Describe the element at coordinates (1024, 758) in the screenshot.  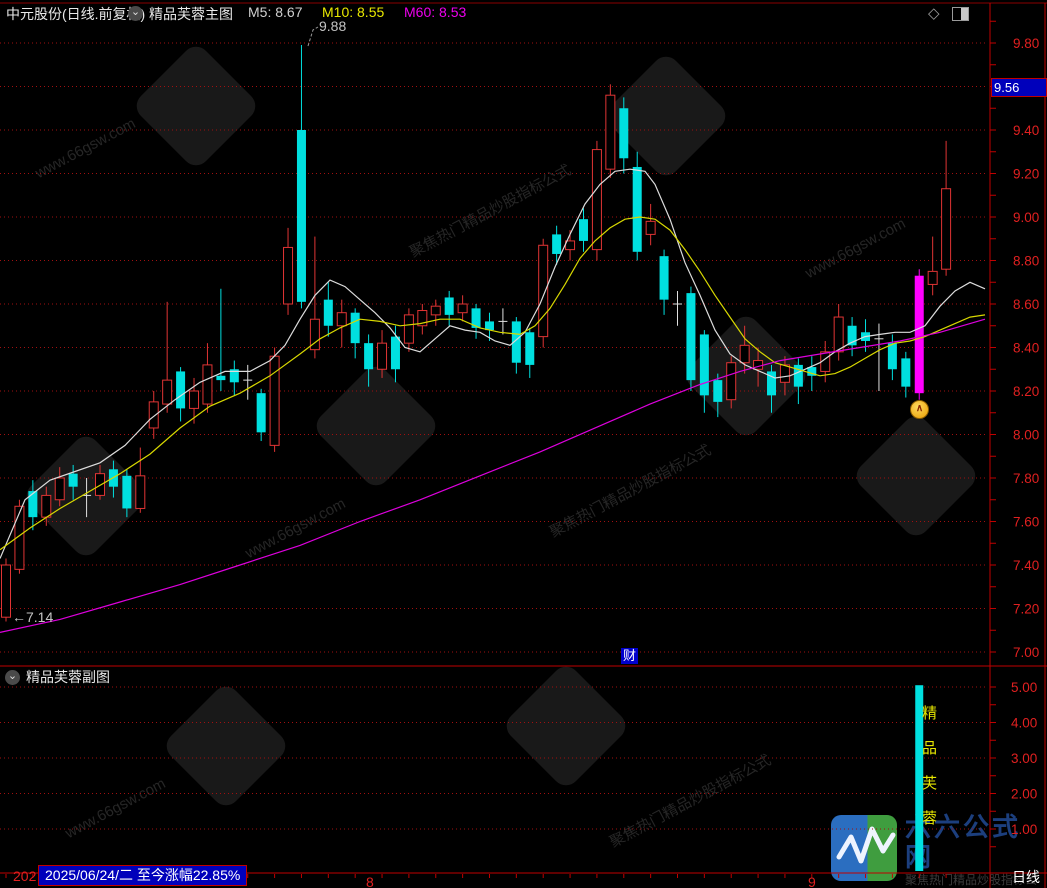
I see `subchart-axis-label: 3.00` at that location.